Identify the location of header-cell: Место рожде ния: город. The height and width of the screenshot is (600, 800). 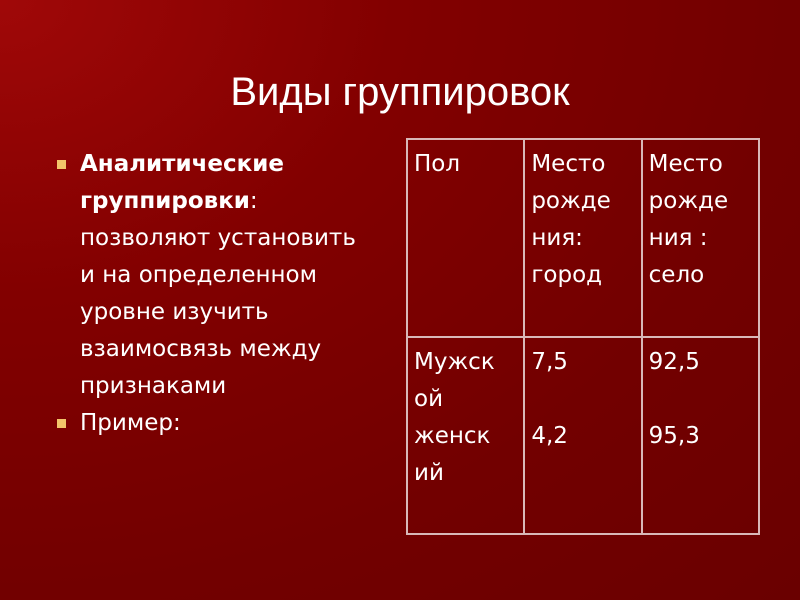
(583, 238).